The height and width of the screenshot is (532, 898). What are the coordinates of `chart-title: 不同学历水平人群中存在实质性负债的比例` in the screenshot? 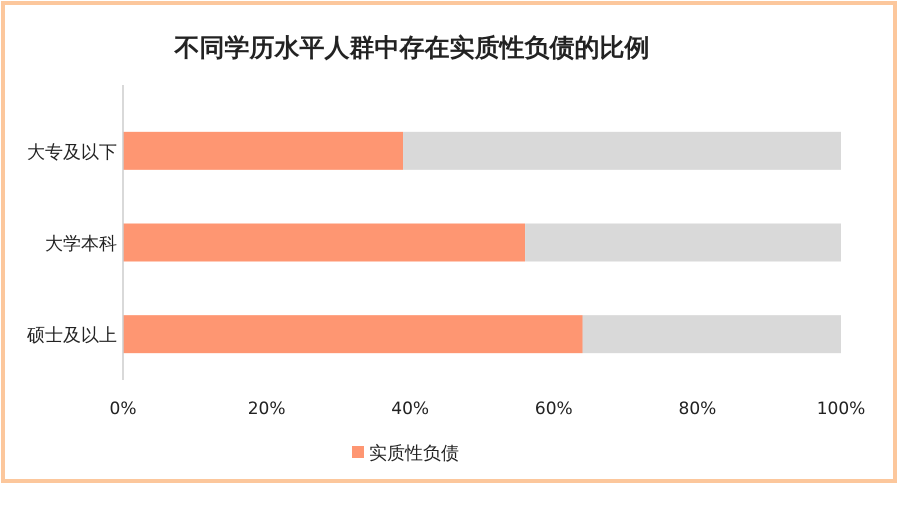 It's located at (412, 47).